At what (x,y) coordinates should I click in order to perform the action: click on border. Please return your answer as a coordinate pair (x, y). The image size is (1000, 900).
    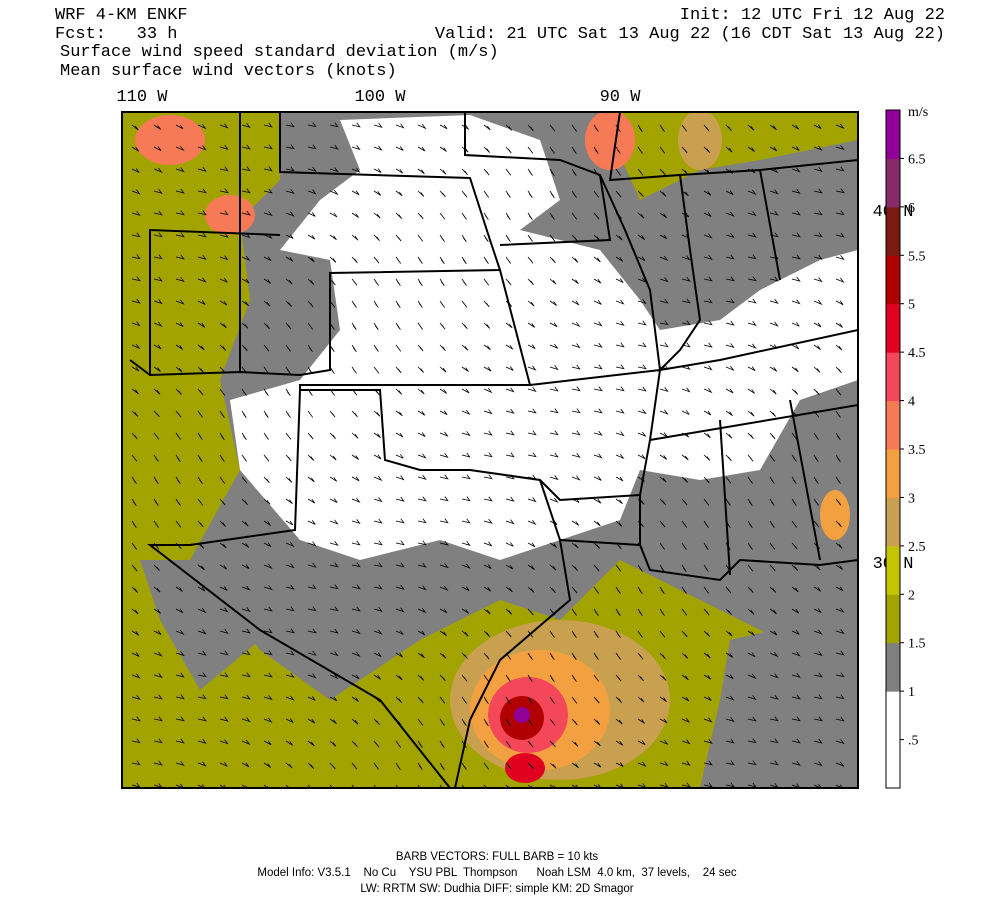
    Looking at the image, I should click on (728, 242).